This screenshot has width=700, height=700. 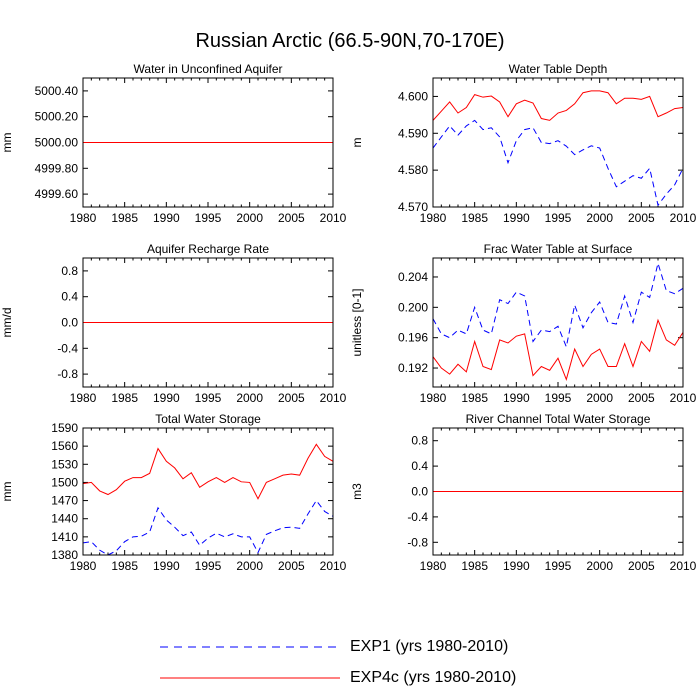 I want to click on yticklabel-water-table-depth-0: 4.570, so click(x=413, y=207).